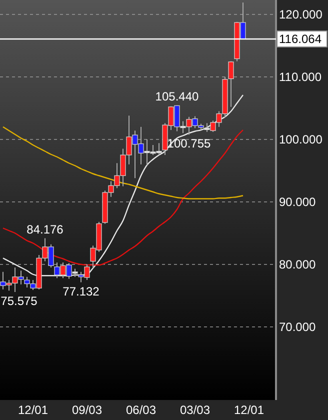  Describe the element at coordinates (19, 301) in the screenshot. I see `annotation: 75.575` at that location.